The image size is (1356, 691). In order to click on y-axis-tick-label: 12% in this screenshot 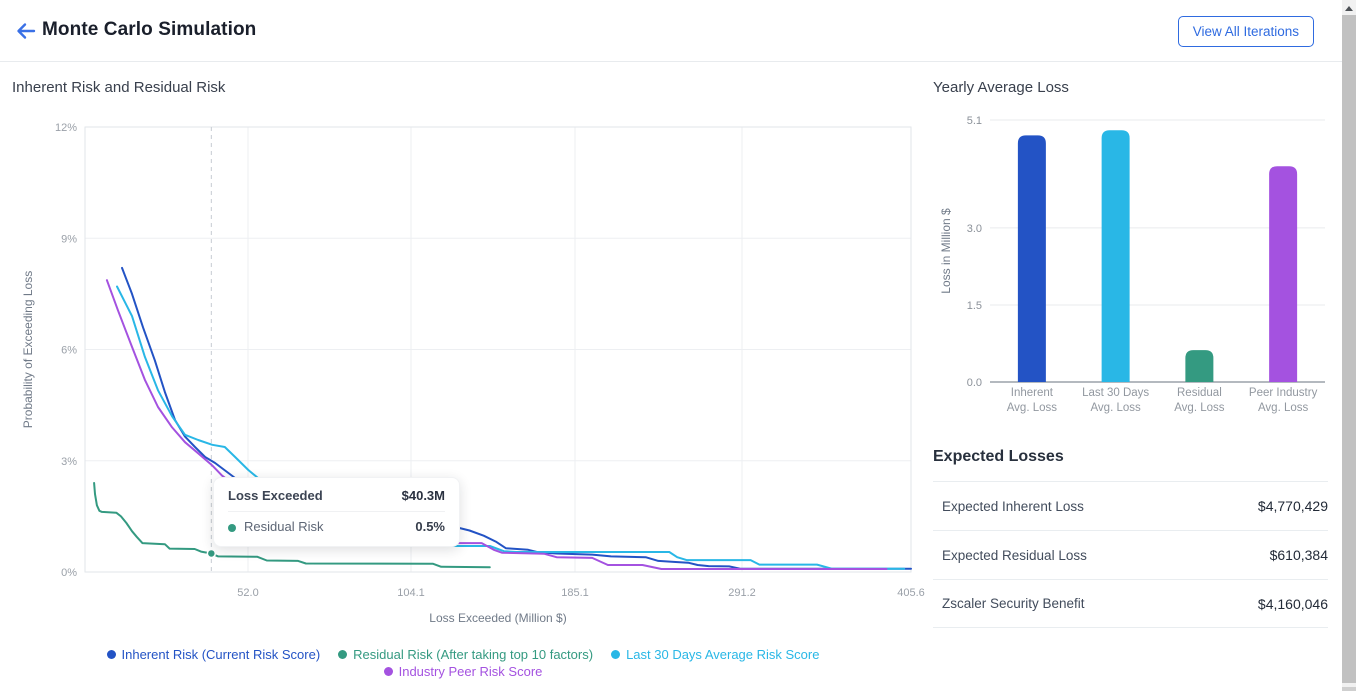, I will do `click(66, 128)`.